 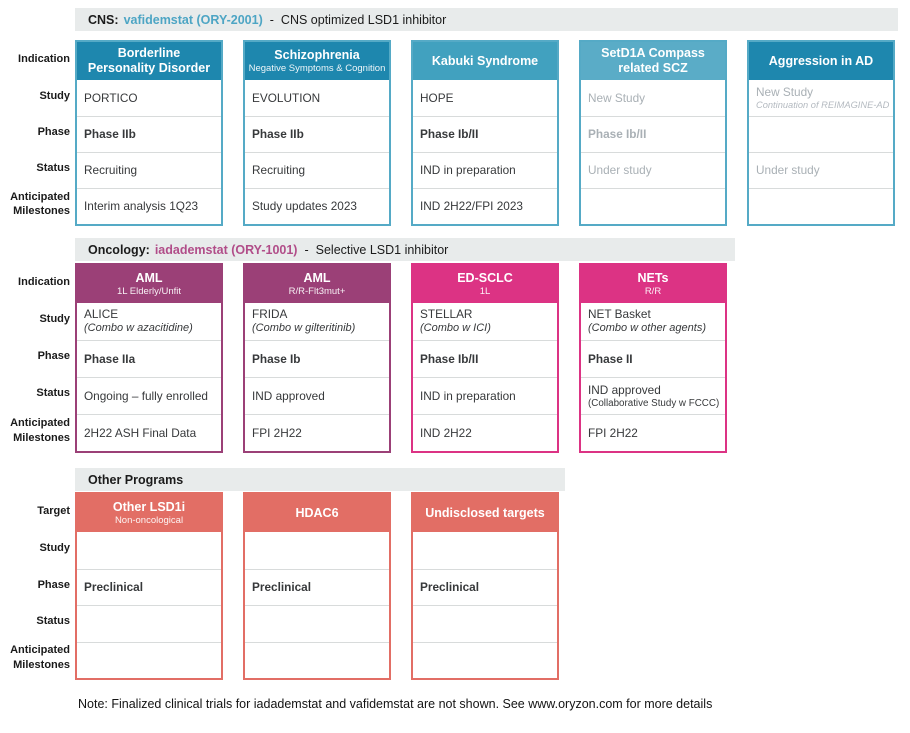 What do you see at coordinates (277, 432) in the screenshot?
I see `milestone-value: FPI 2H22` at bounding box center [277, 432].